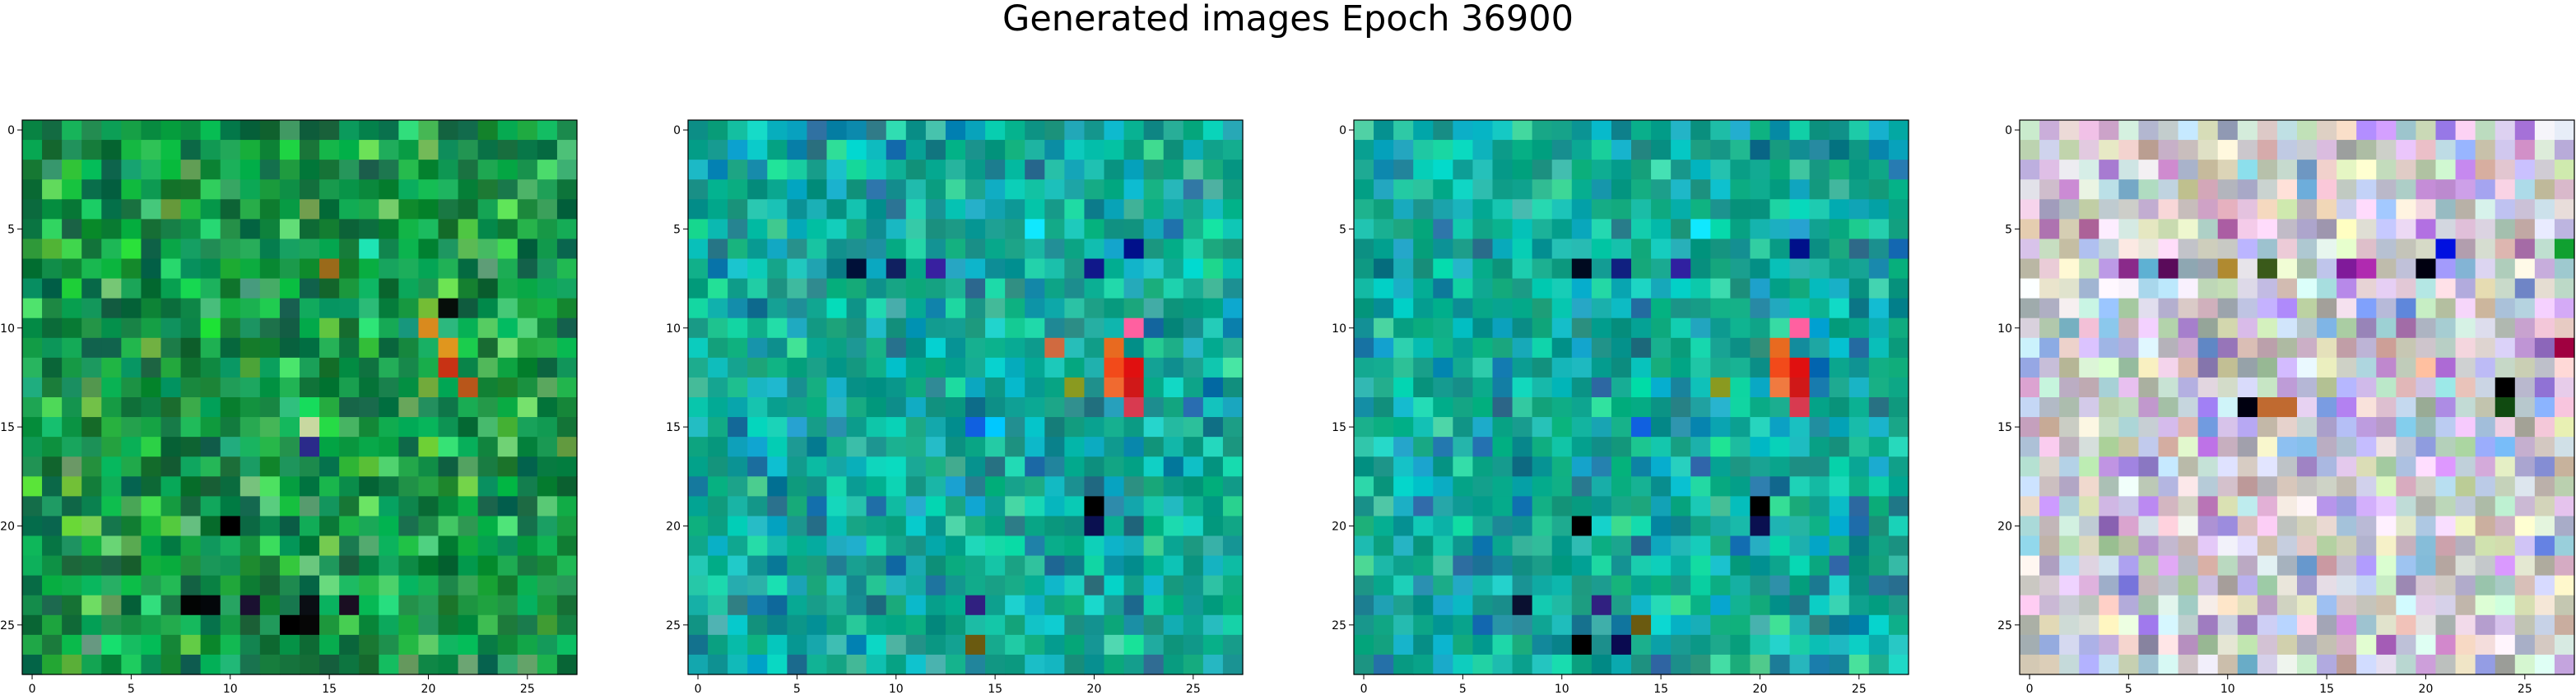 The height and width of the screenshot is (695, 2576). Describe the element at coordinates (2525, 689) in the screenshot. I see `x-tick-label: 25` at that location.